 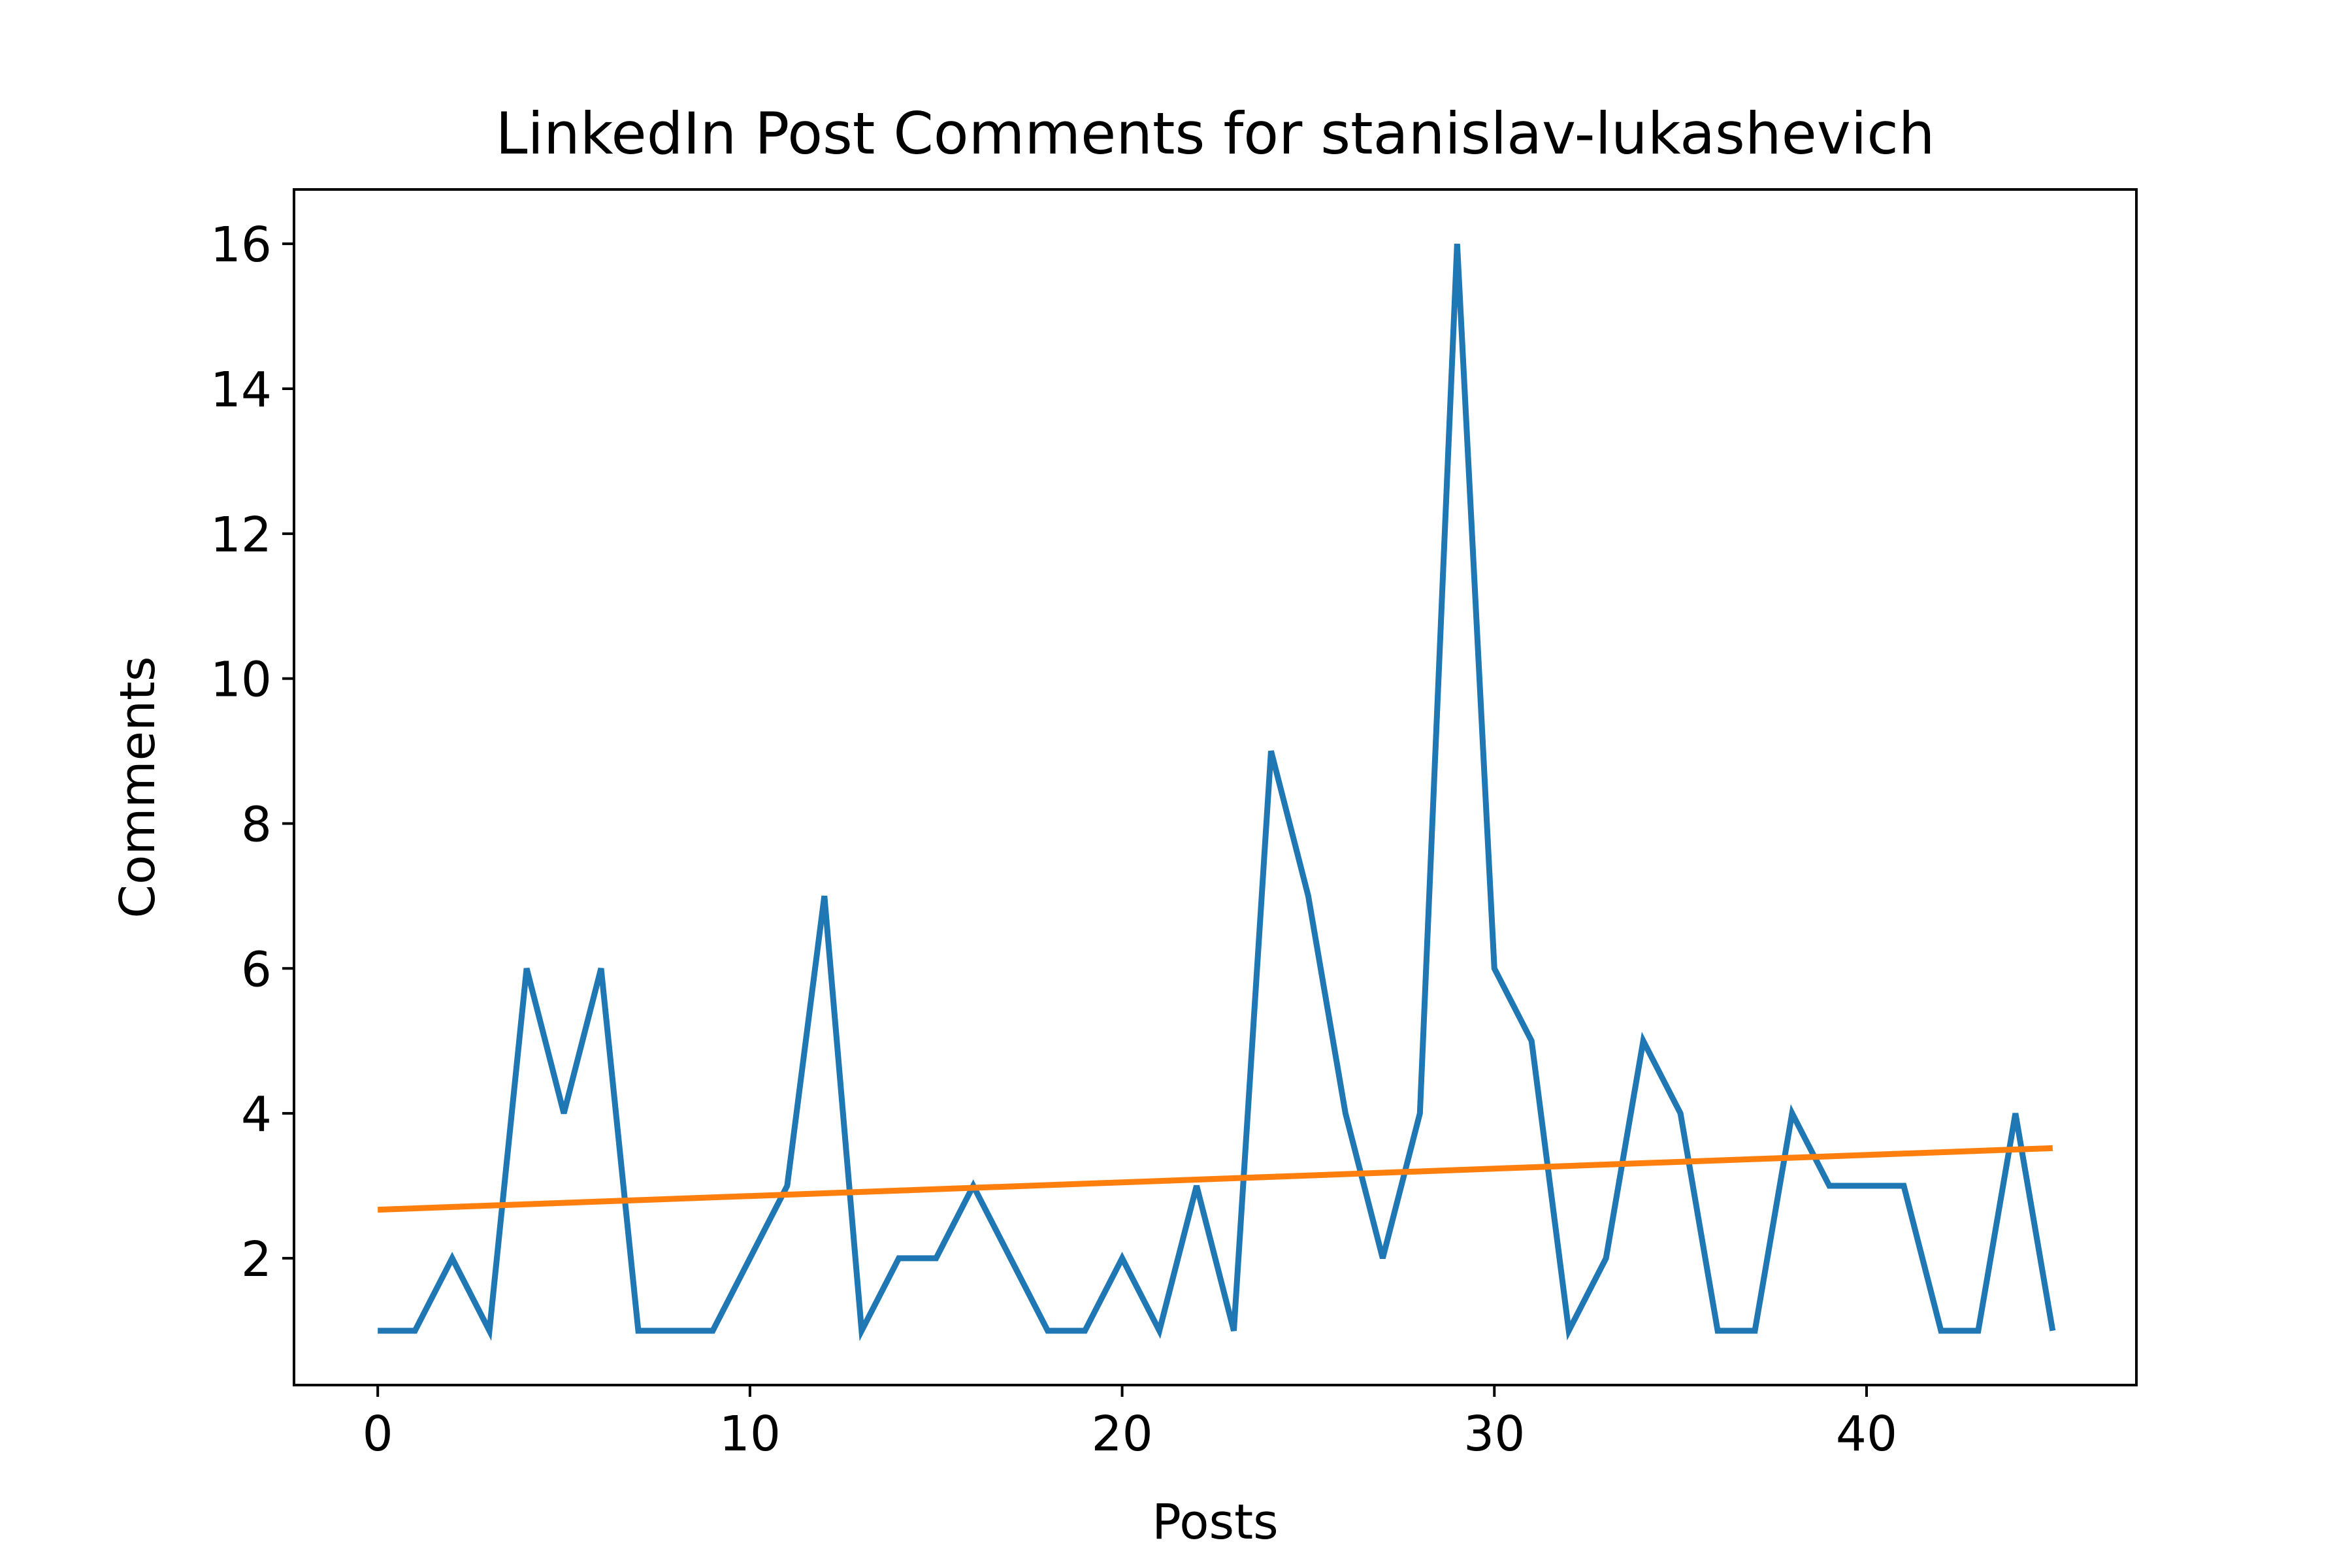 I want to click on y-tick-label: 4, so click(x=256, y=1114).